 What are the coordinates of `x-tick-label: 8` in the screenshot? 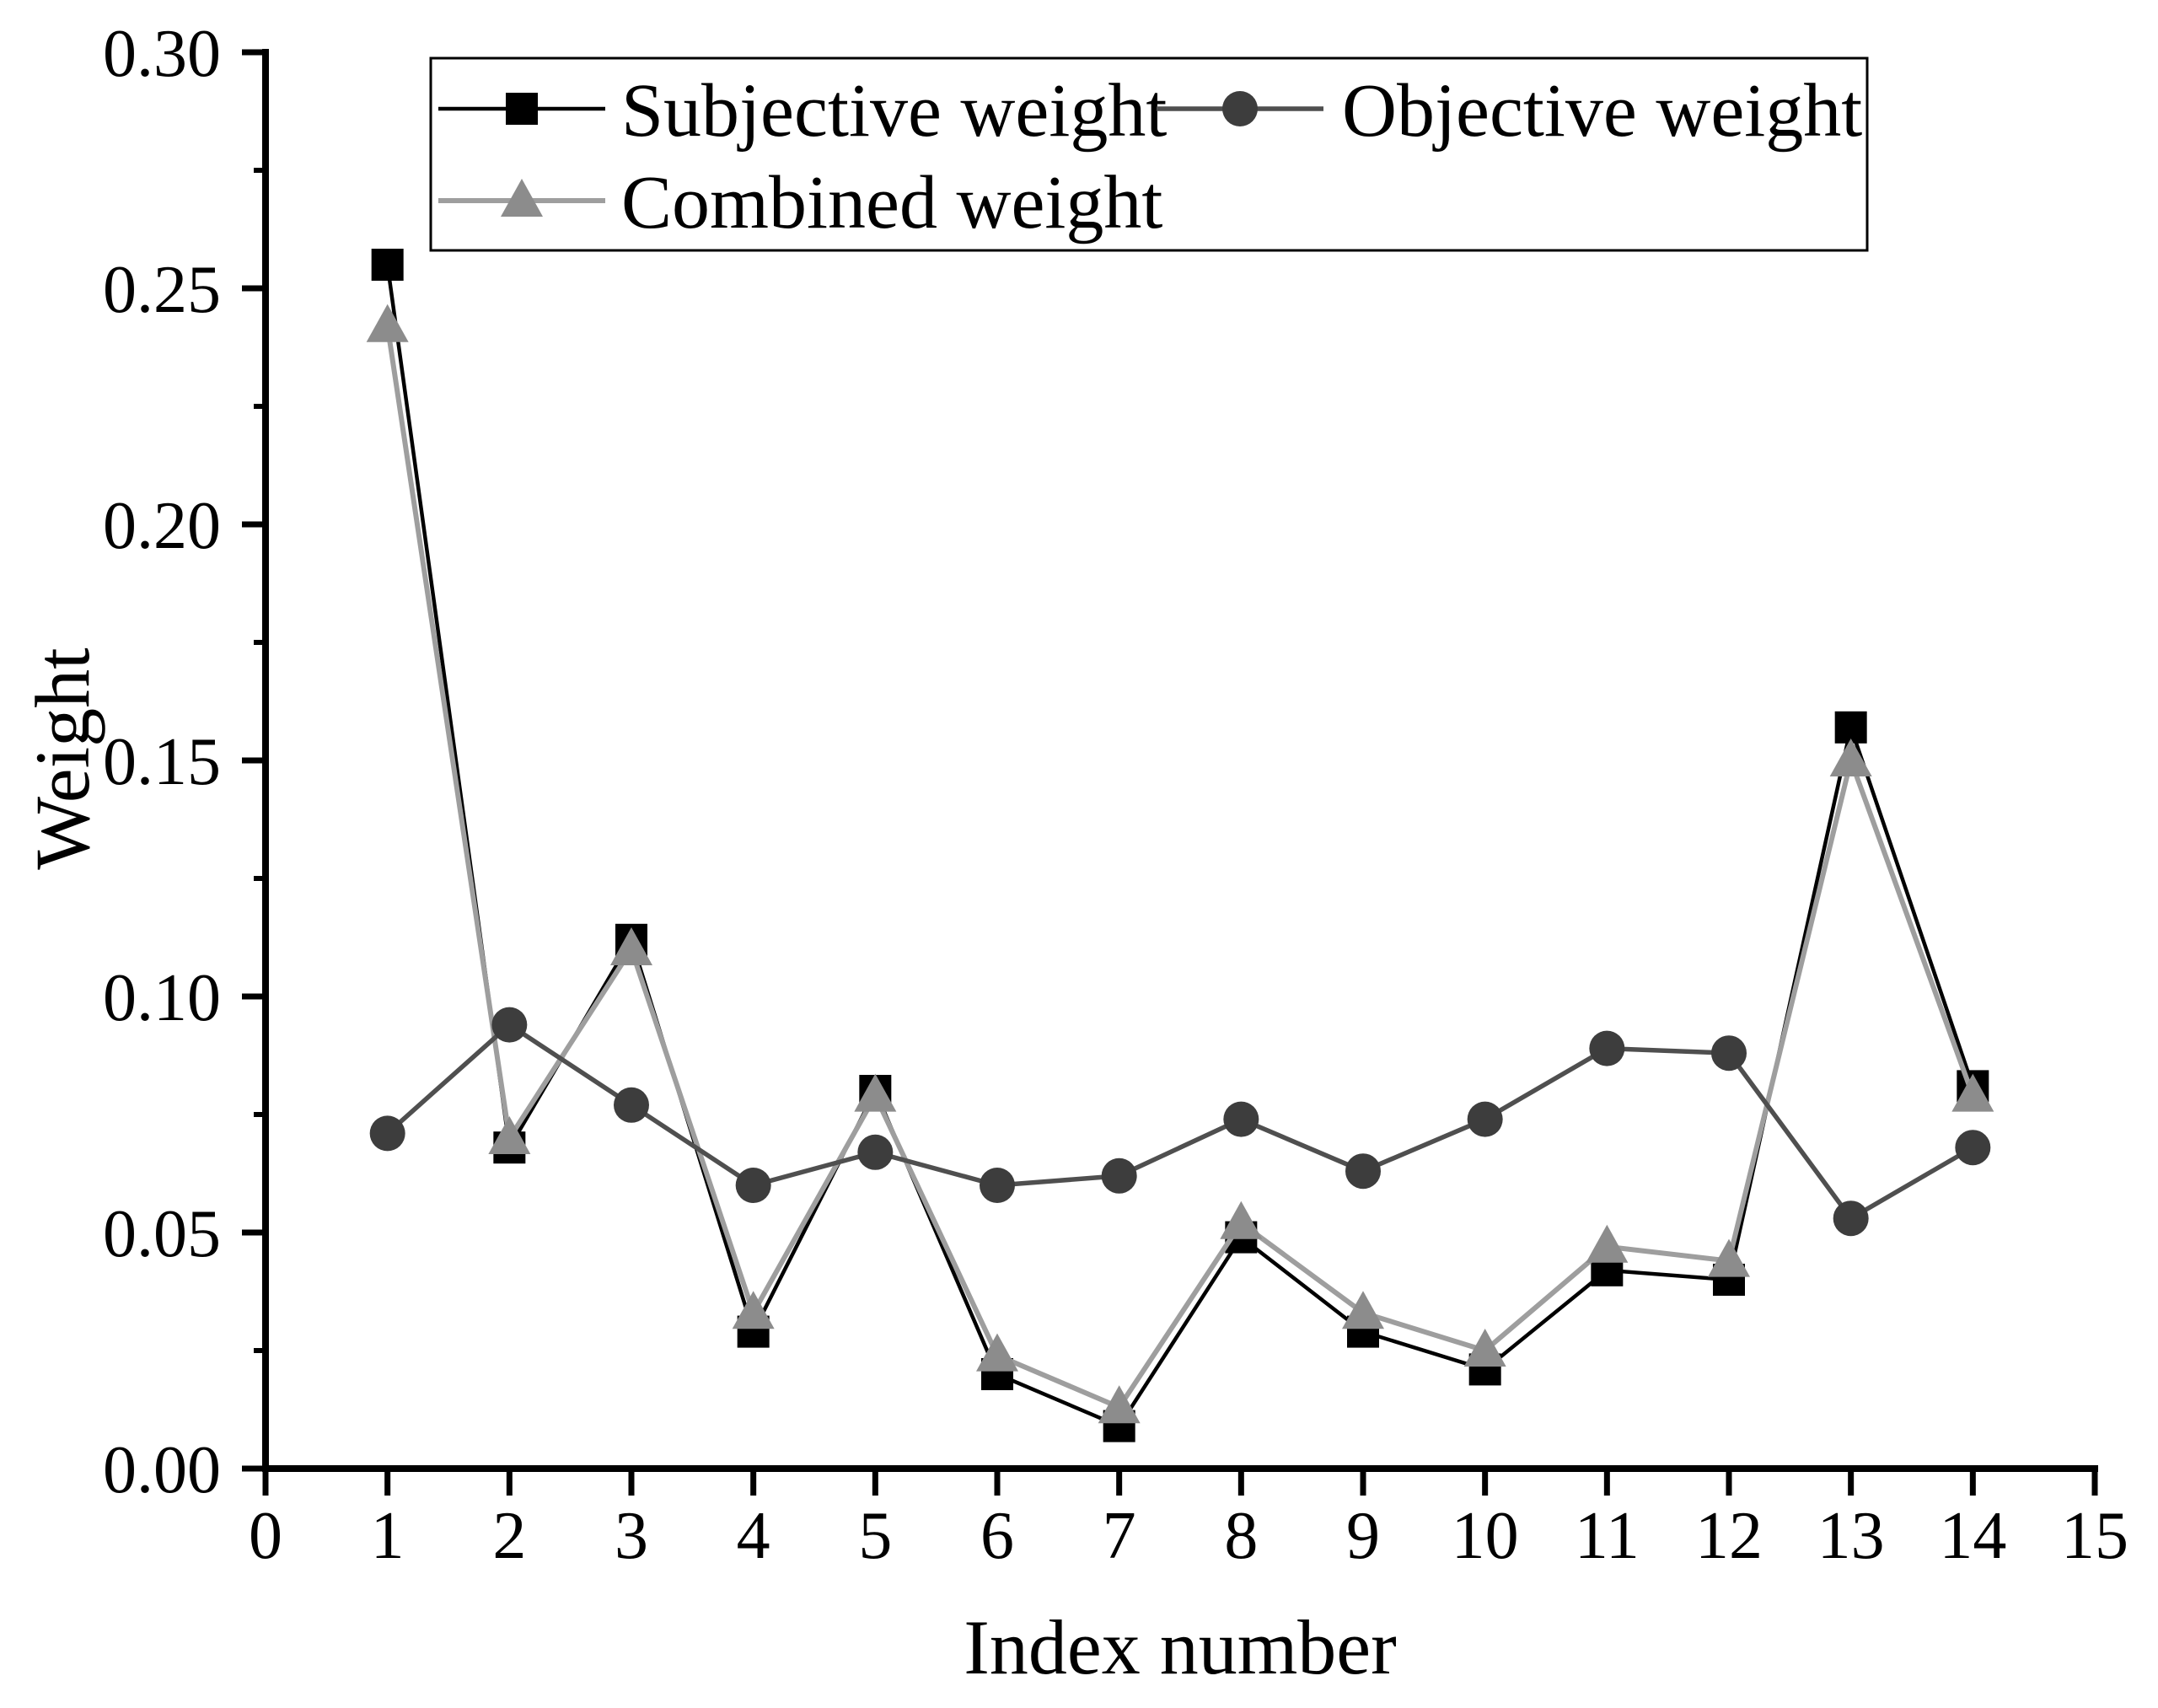 It's located at (1241, 1536).